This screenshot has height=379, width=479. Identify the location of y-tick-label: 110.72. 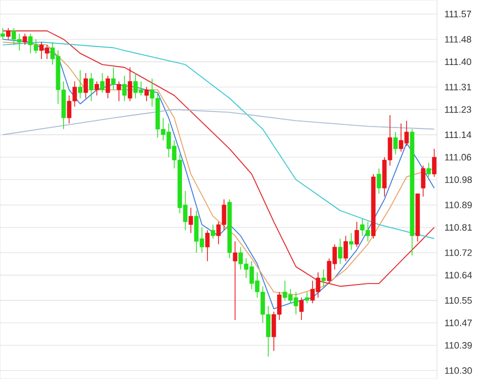
(458, 252).